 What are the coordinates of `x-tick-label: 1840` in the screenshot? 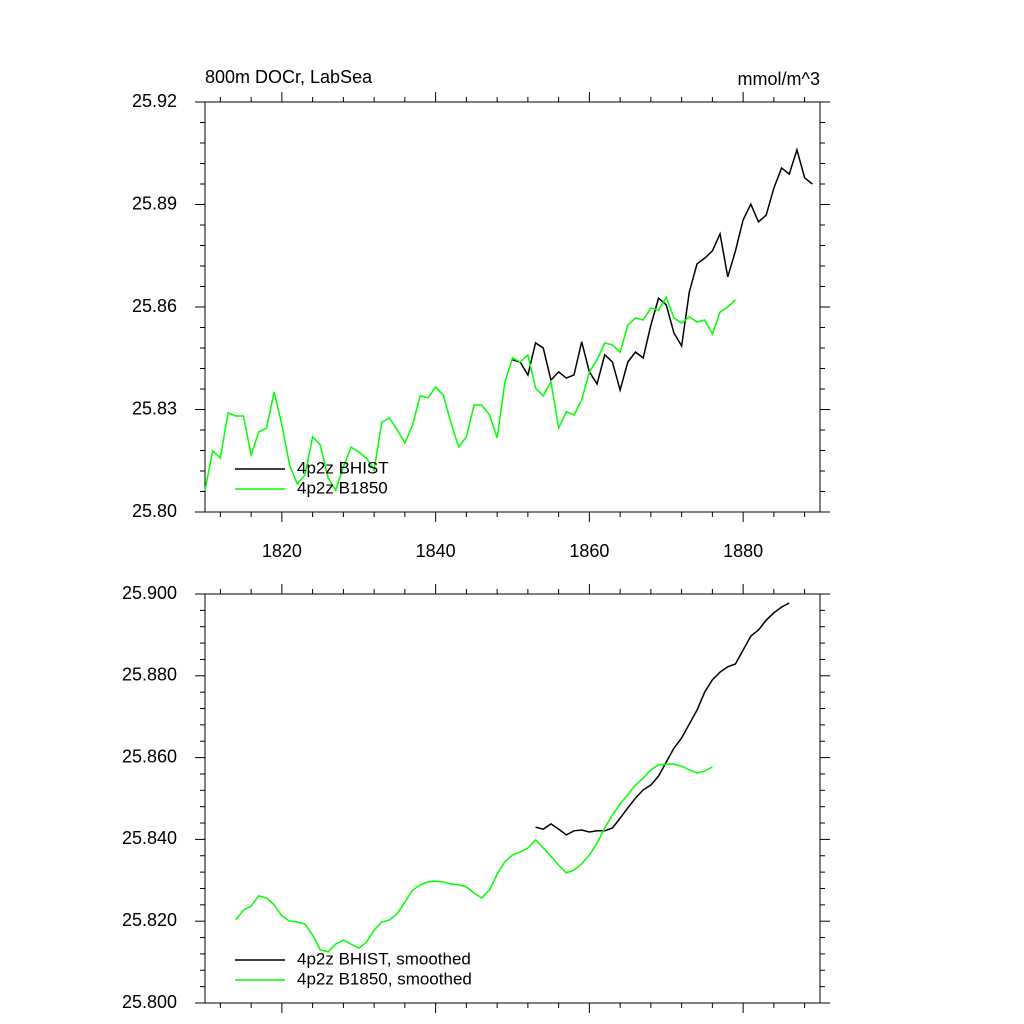 It's located at (436, 551).